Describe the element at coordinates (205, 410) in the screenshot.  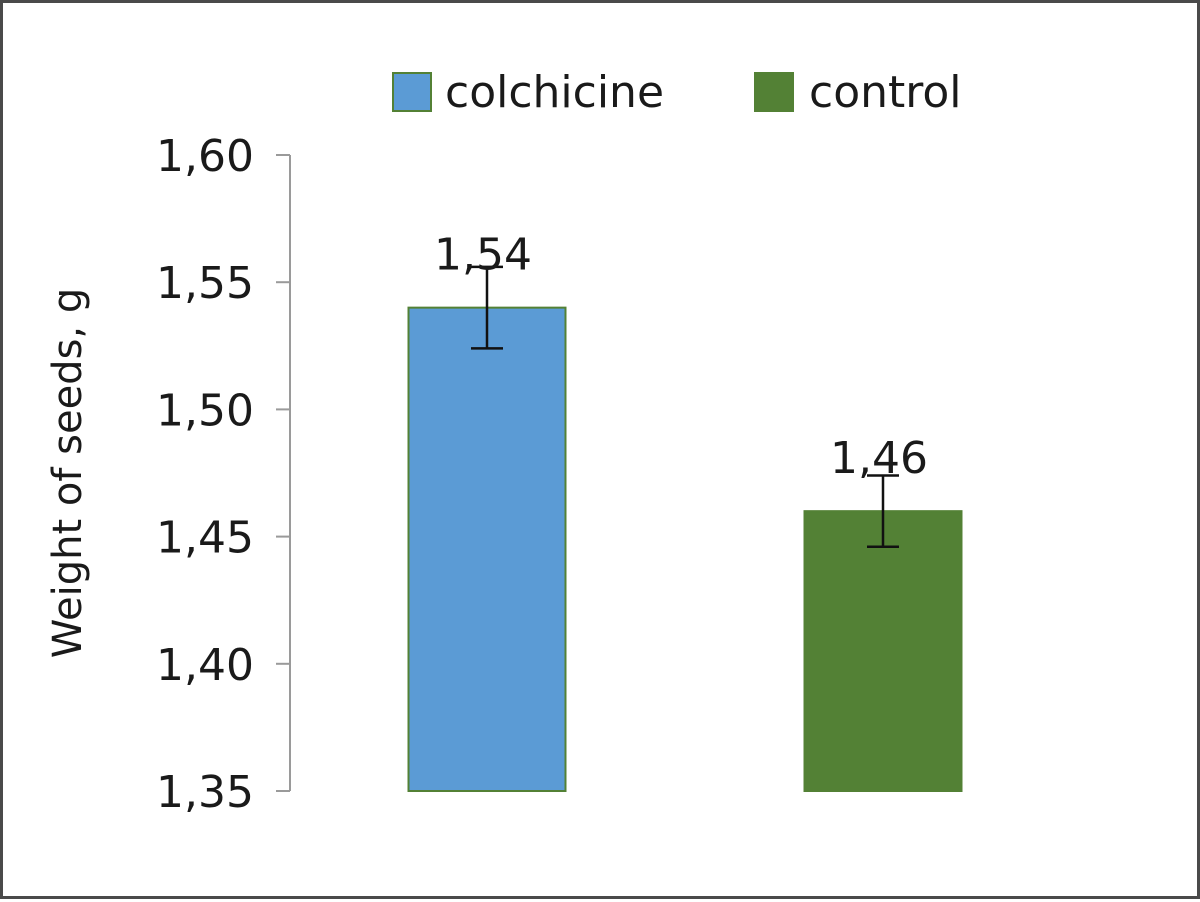
I see `y-tick-label: 1,50` at that location.